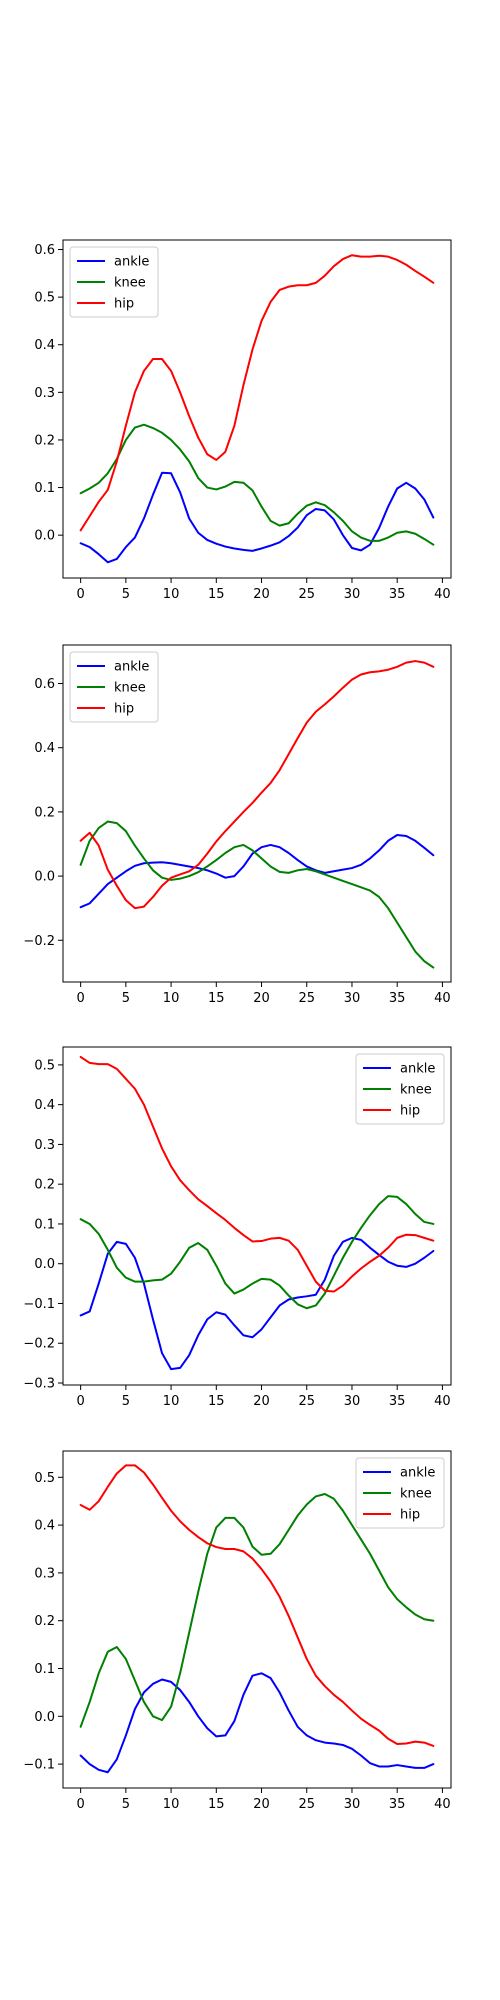 This screenshot has height=2000, width=500. I want to click on y-tick-label: −0.2, so click(39, 1344).